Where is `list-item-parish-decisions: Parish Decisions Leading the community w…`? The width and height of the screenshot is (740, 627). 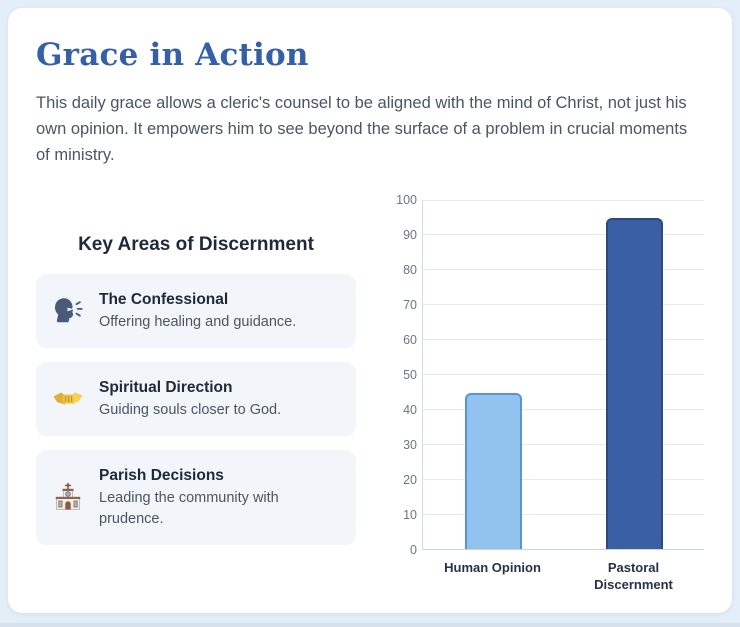
list-item-parish-decisions: Parish Decisions Leading the community w… is located at coordinates (196, 497).